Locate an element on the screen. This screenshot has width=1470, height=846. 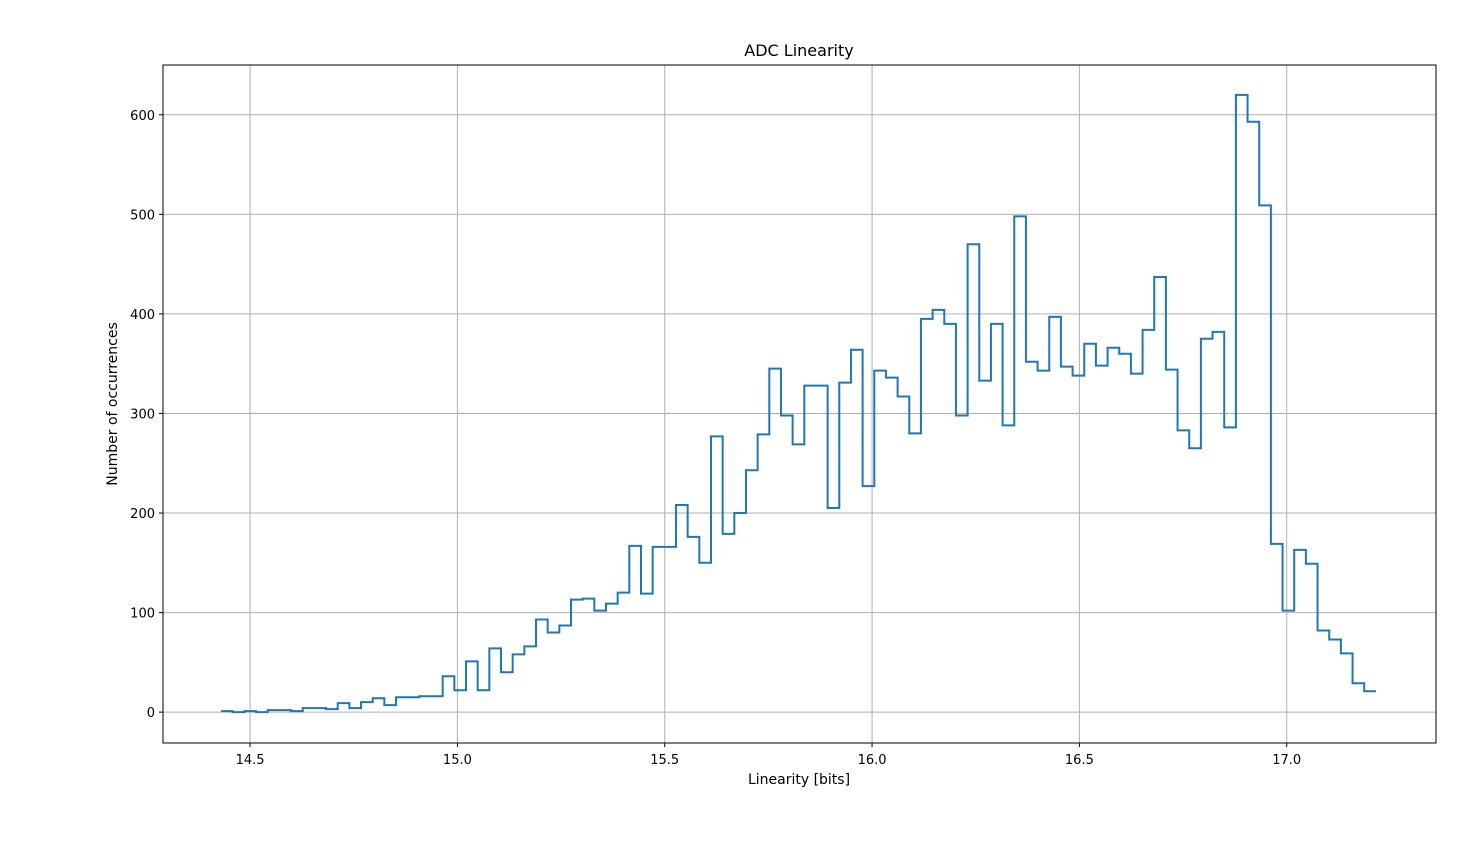
x-axis-label: Linearity [bits] is located at coordinates (799, 780).